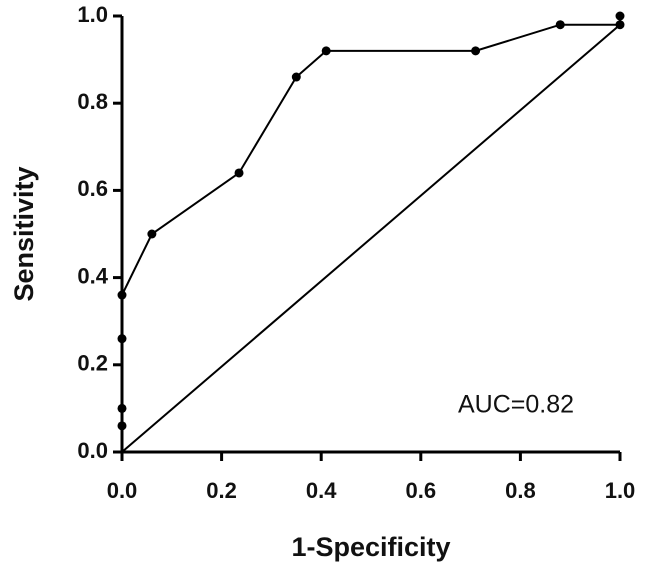 The width and height of the screenshot is (653, 572). Describe the element at coordinates (516, 405) in the screenshot. I see `annotation: AUC=0.82` at that location.